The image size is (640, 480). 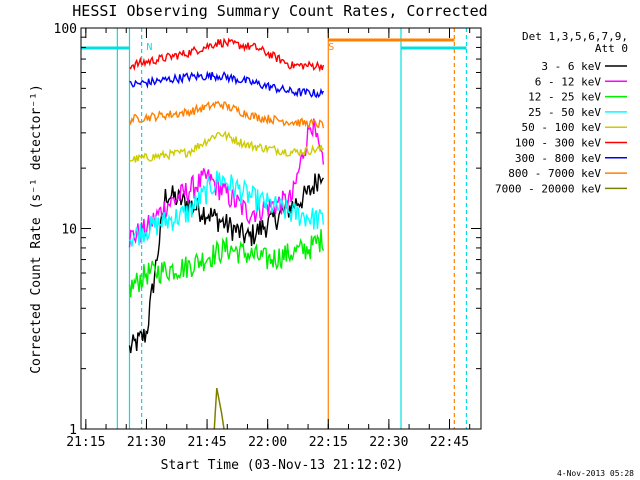 I want to click on legend-label: 300 - 800 keV, so click(x=558, y=158).